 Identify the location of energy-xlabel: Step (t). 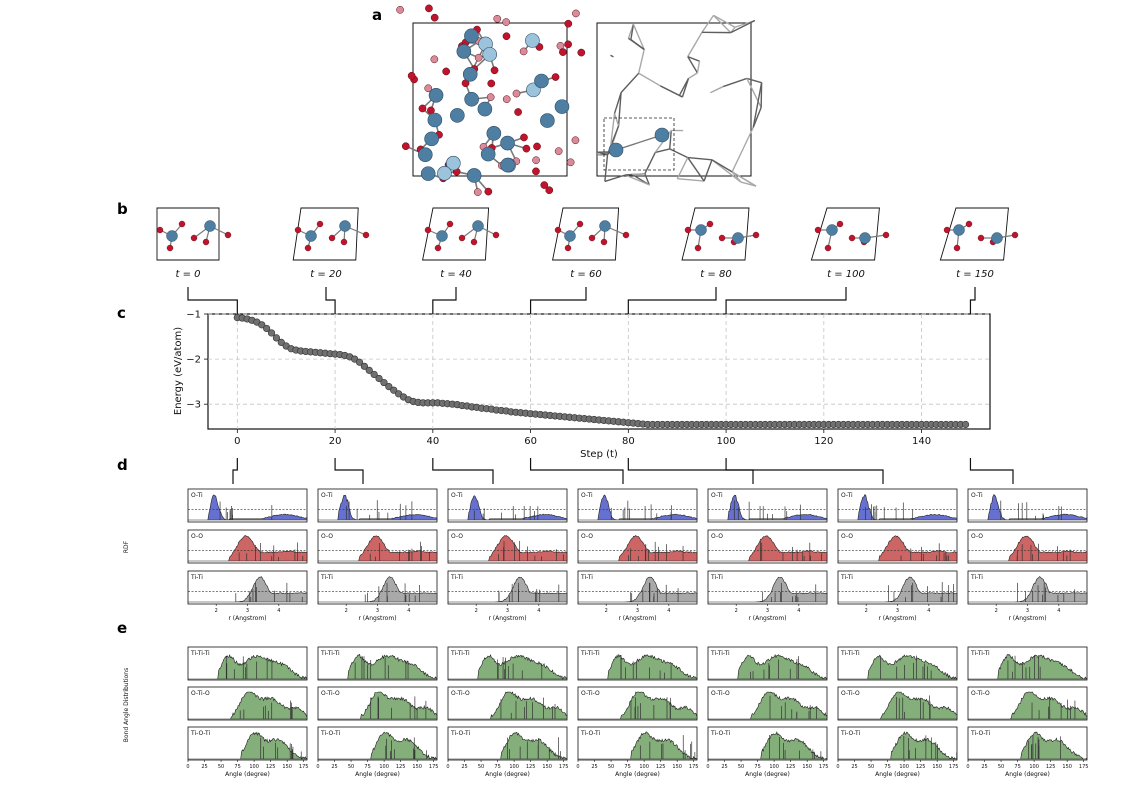
(599, 454).